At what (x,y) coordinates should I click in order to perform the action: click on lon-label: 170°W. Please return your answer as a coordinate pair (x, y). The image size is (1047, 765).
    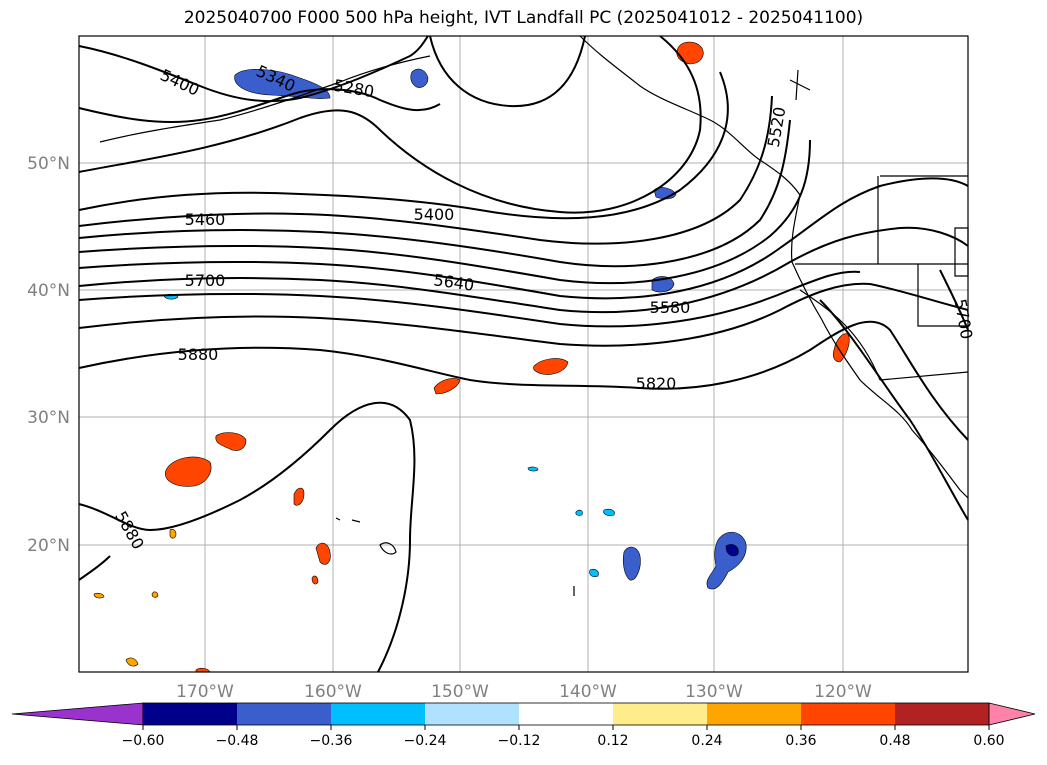
    Looking at the image, I should click on (205, 692).